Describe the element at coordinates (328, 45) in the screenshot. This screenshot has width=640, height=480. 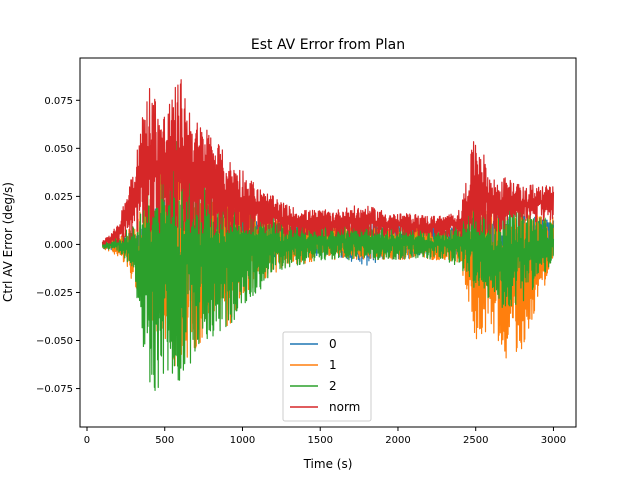
I see `chart-title: Est AV Error from Plan` at that location.